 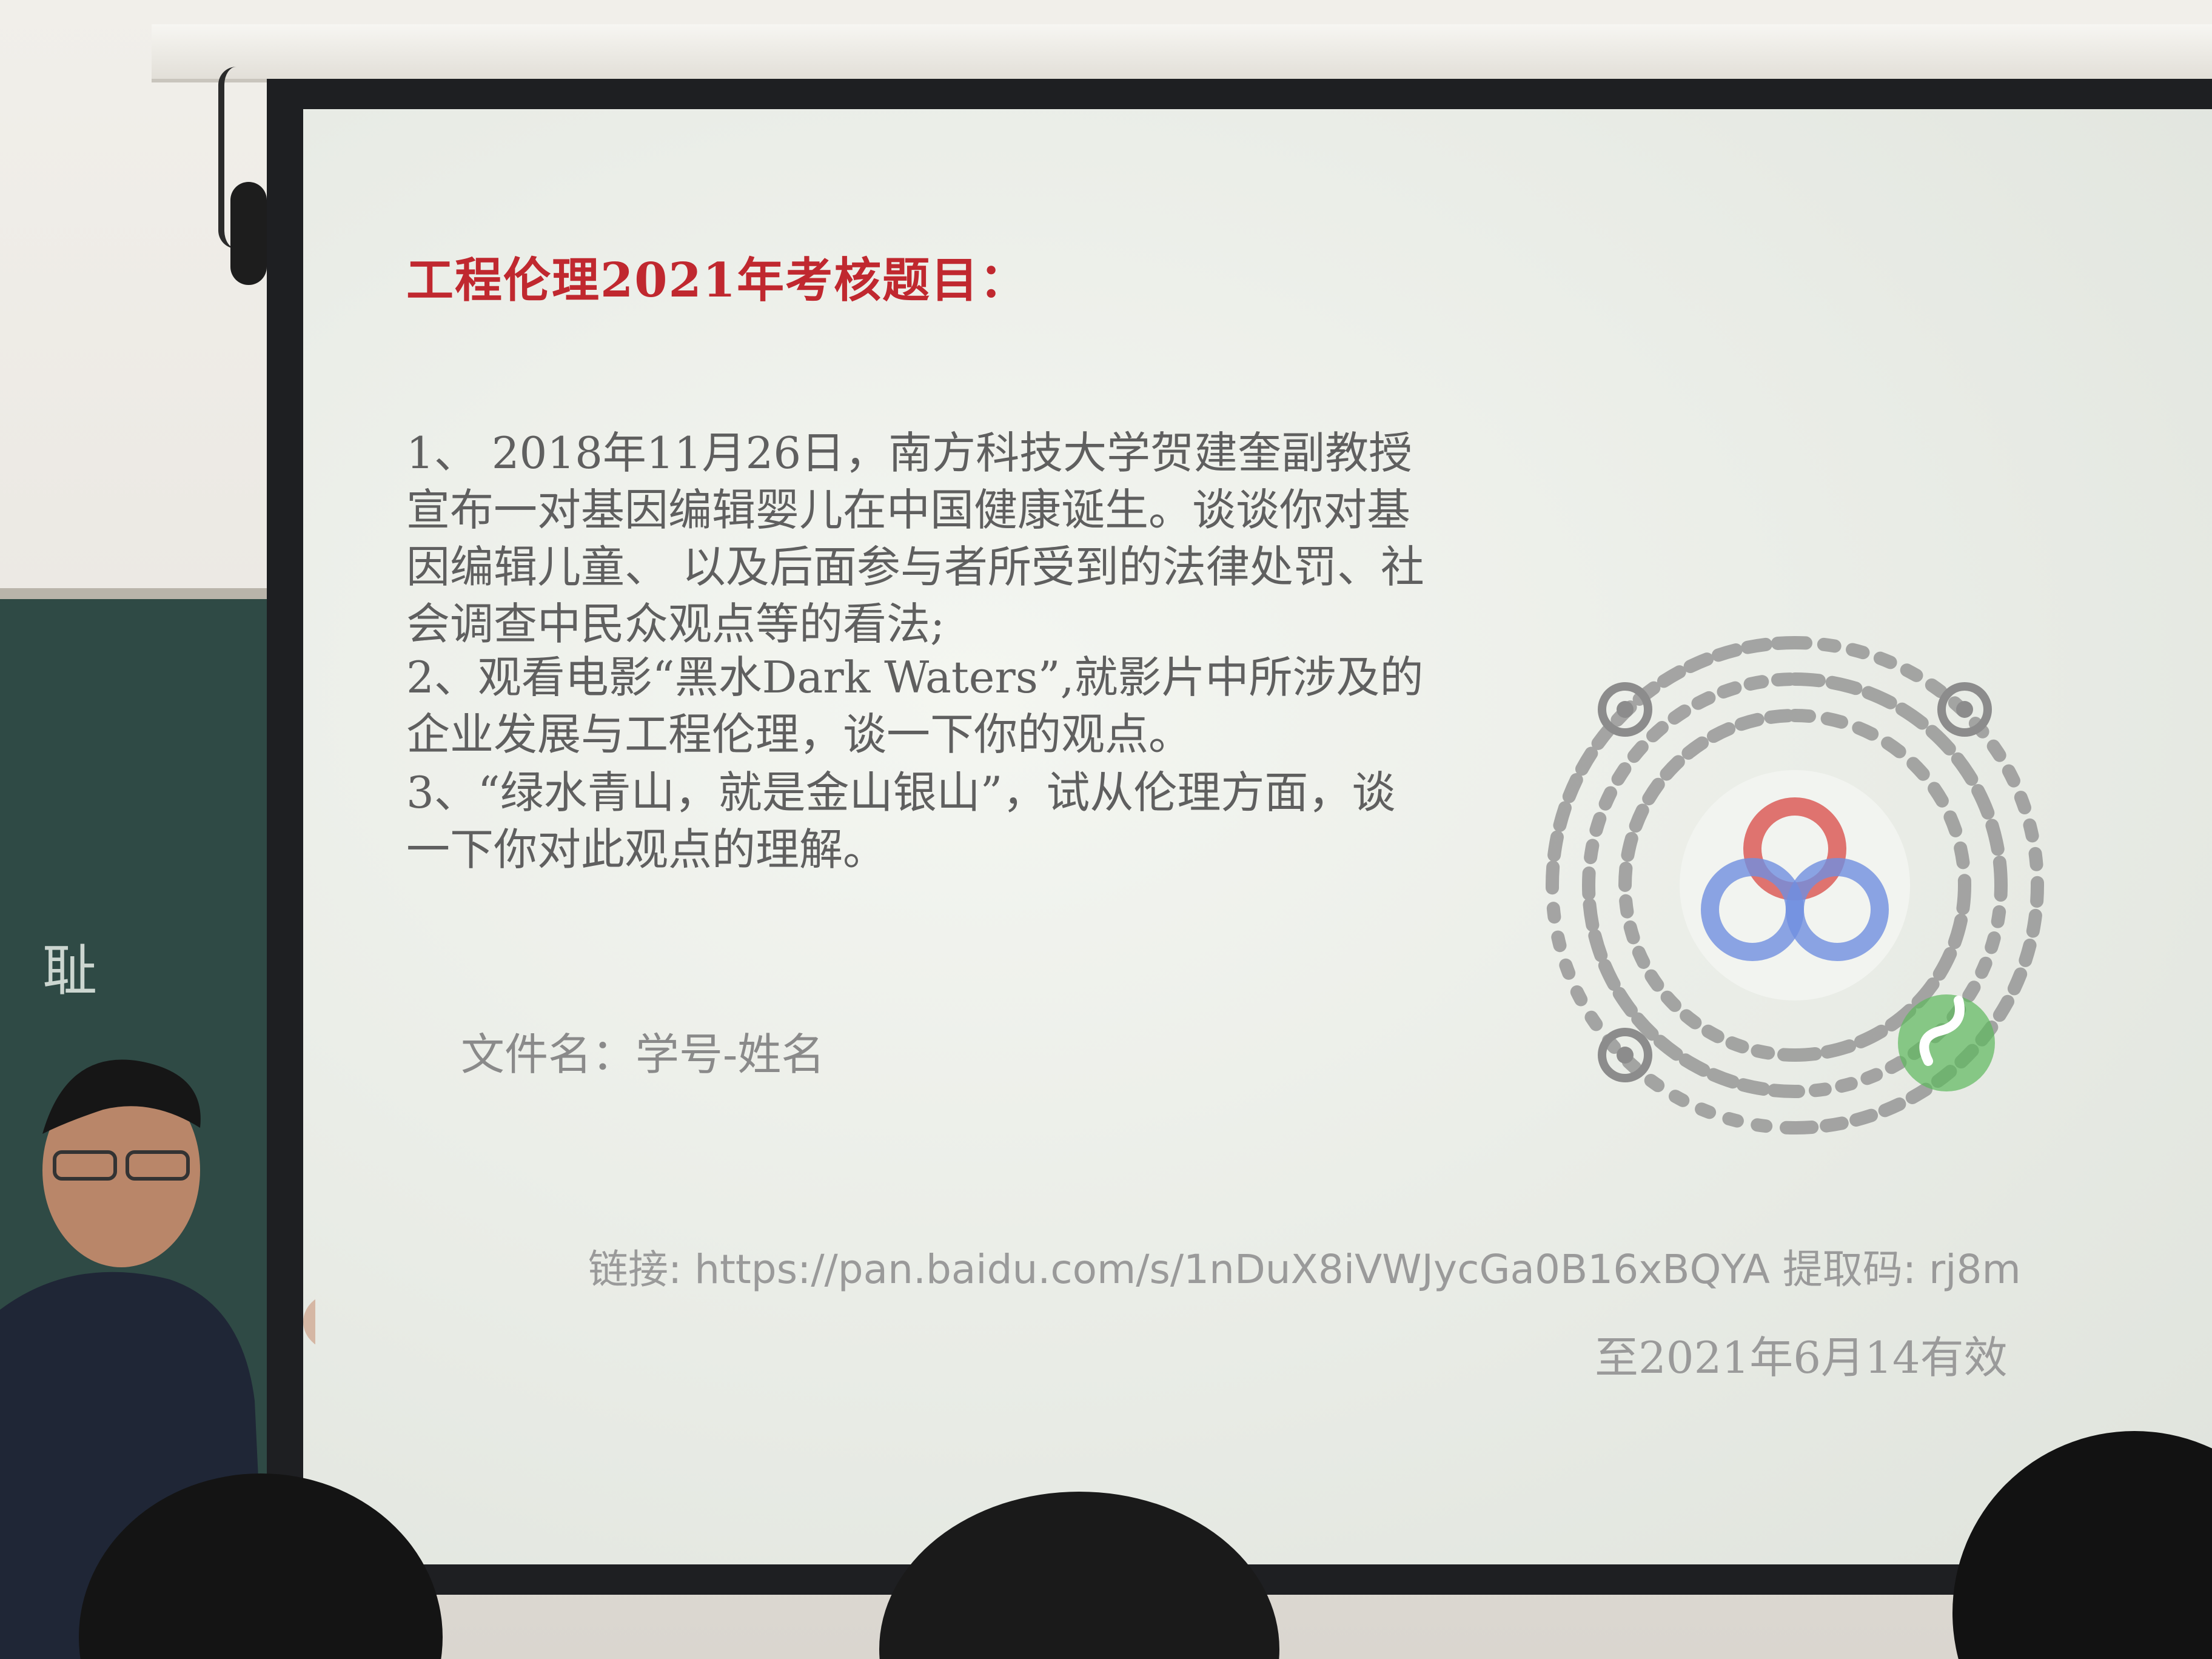 I want to click on wechat-mini-program-icon, so click(x=1942, y=1031).